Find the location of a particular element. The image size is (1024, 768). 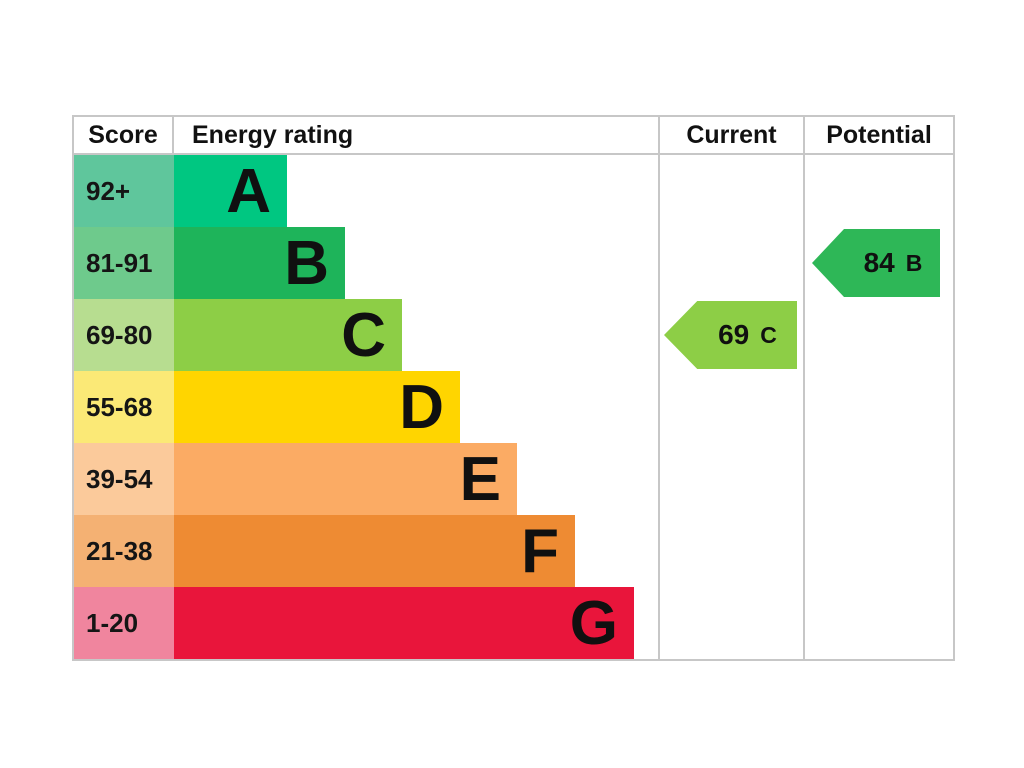

score-range-e: 39-54 is located at coordinates (124, 479).